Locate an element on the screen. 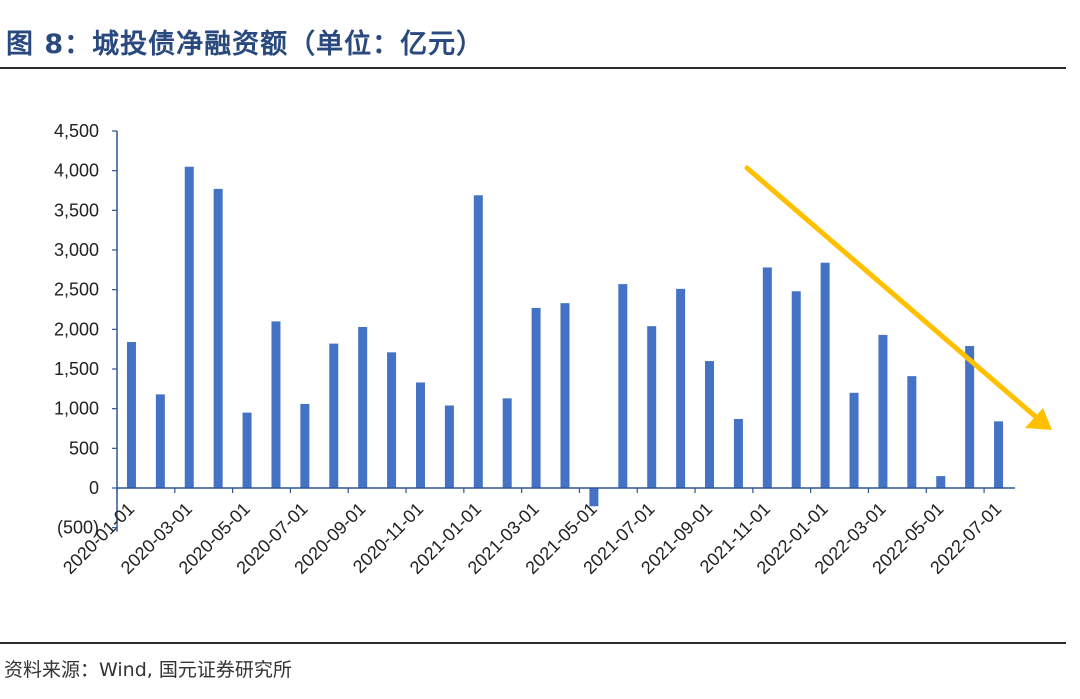  y-tick-label: 0 is located at coordinates (94, 488).